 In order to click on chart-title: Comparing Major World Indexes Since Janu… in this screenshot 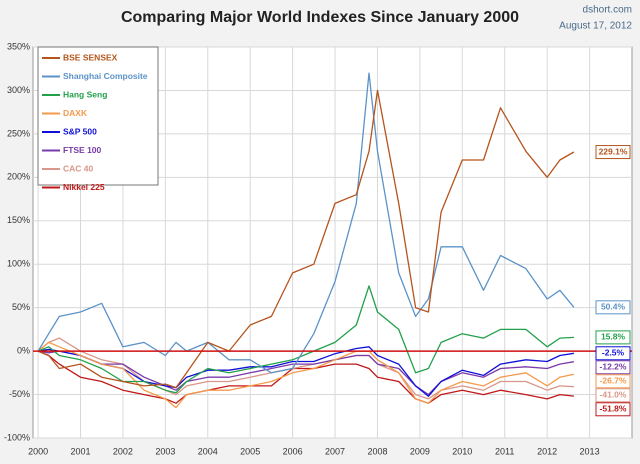, I will do `click(320, 17)`.